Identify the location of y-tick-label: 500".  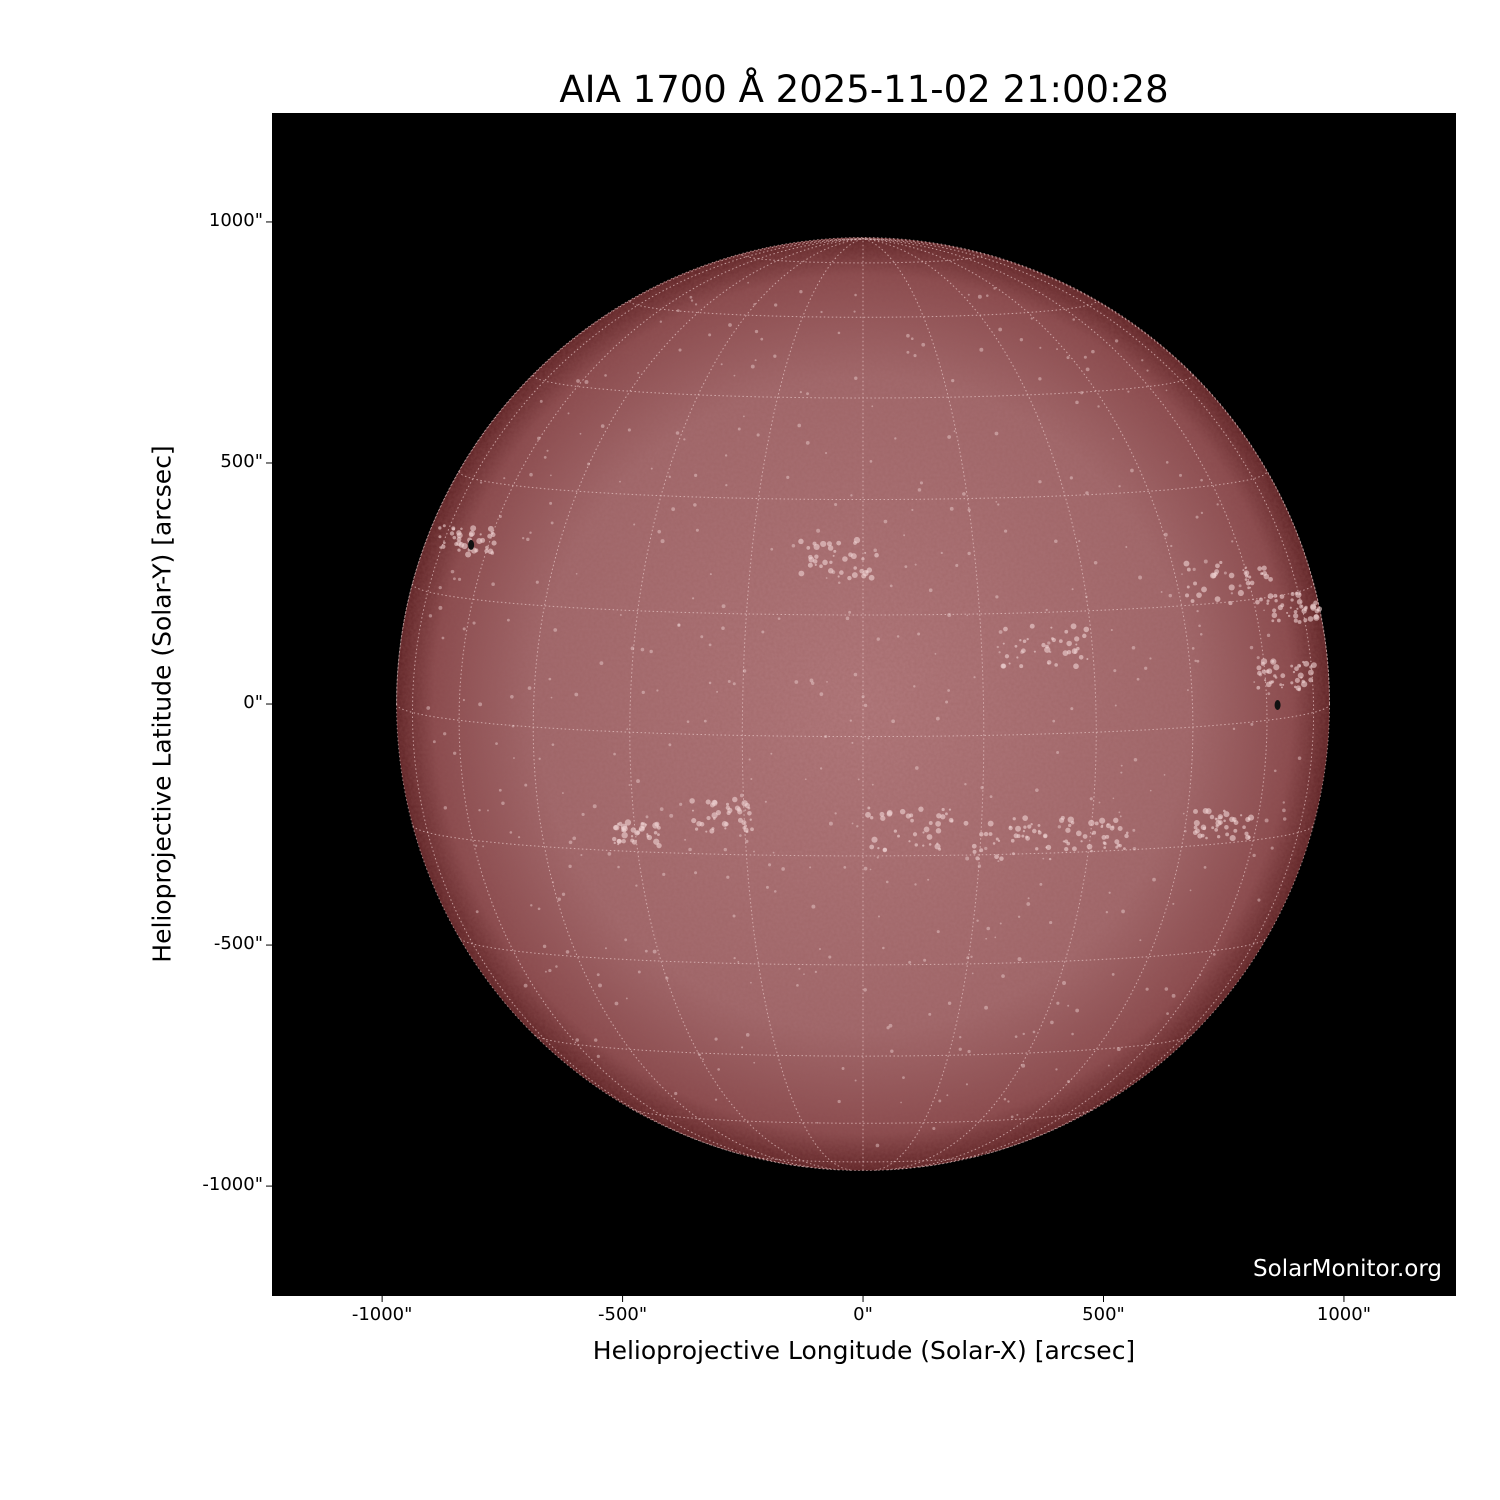
(241, 461).